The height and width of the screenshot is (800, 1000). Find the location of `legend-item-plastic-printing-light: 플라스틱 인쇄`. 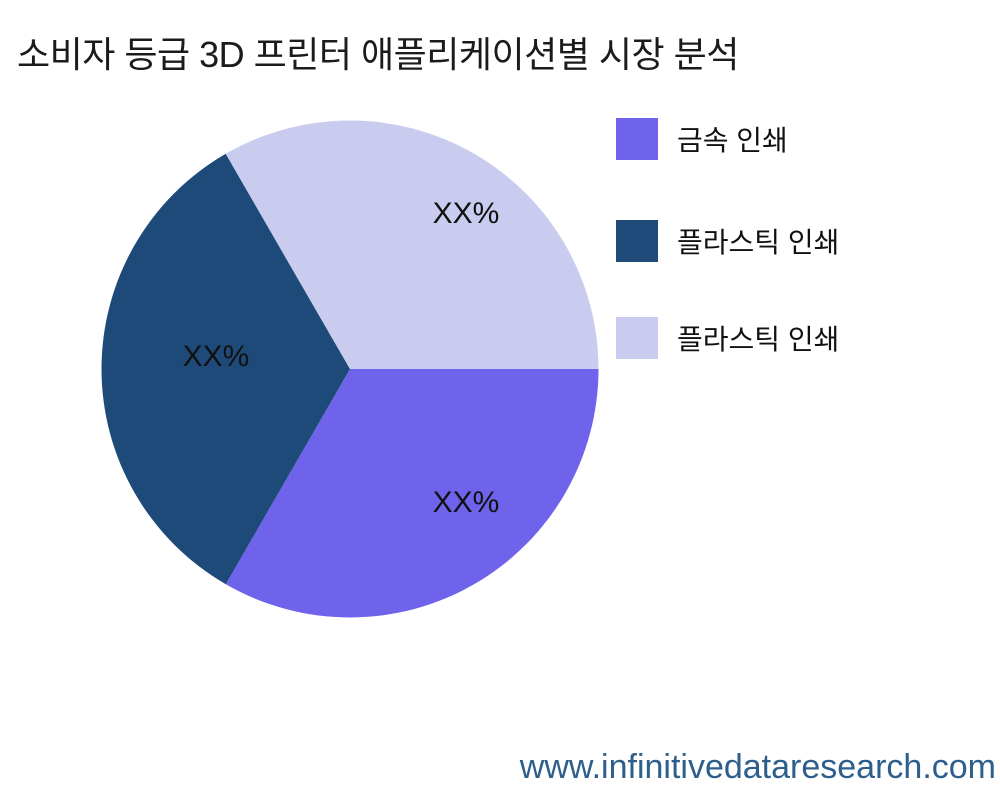

legend-item-plastic-printing-light: 플라스틱 인쇄 is located at coordinates (727, 338).